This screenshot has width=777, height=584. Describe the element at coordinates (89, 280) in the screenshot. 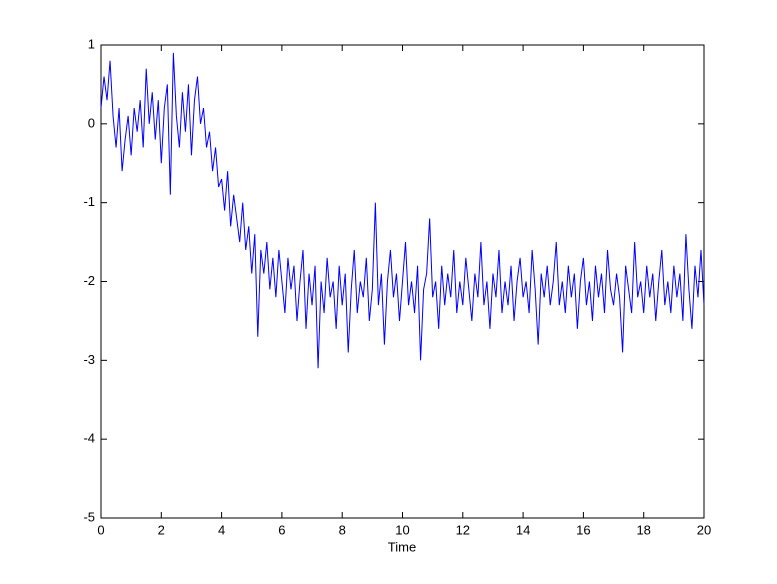

I see `y-tick-label: -2` at that location.